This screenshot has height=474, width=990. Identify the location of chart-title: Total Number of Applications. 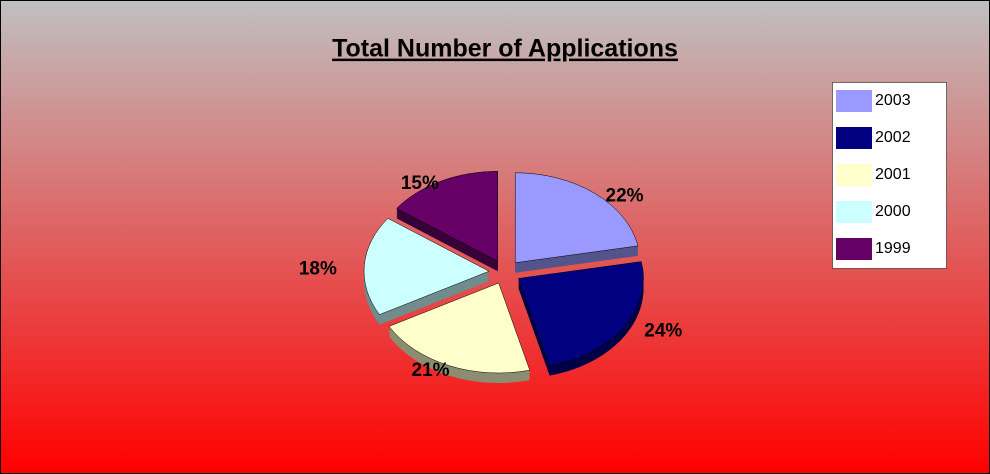
(505, 49).